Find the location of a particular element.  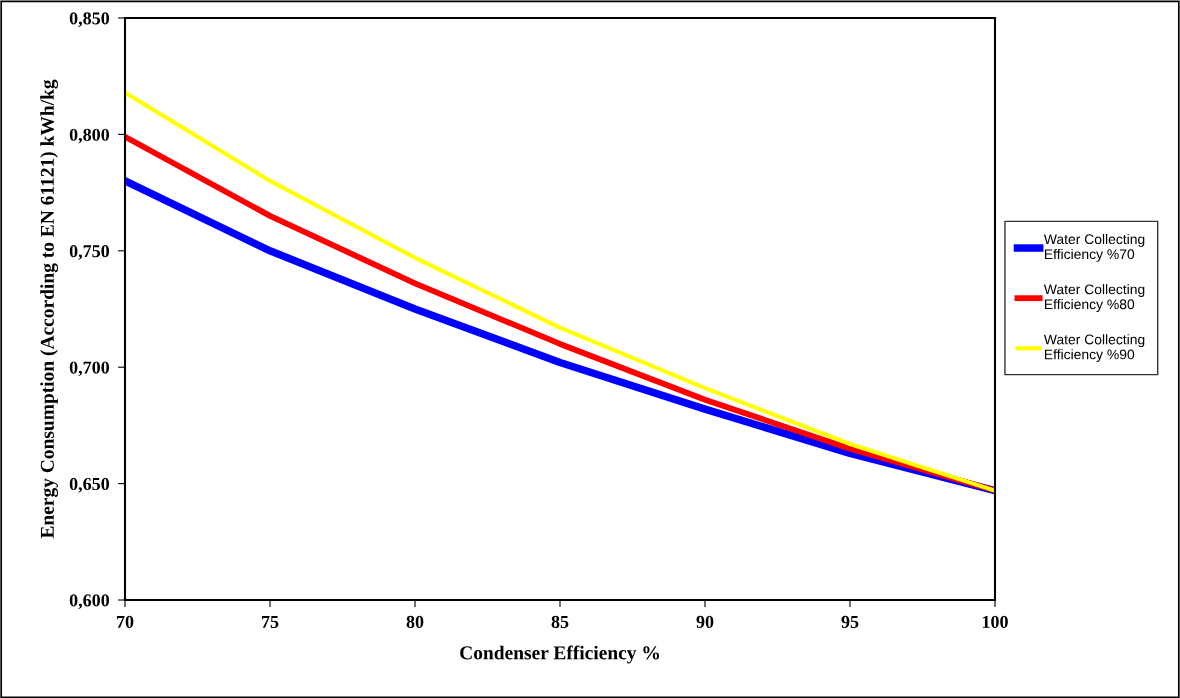

y-tick-label: 0,850 is located at coordinates (89, 20).